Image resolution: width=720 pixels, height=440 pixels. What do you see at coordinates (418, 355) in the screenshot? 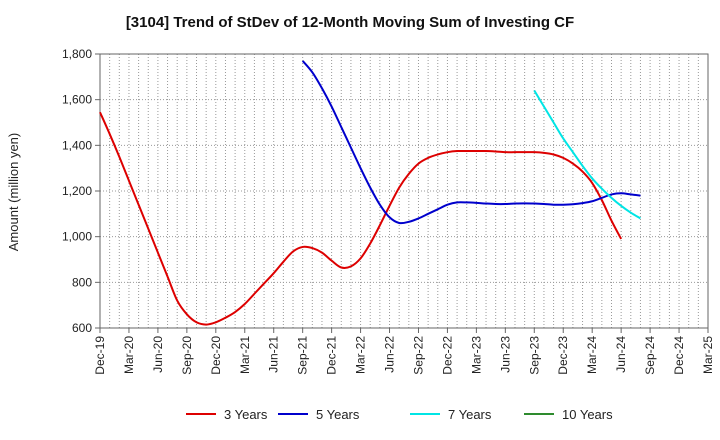
I see `x-tick-label: Sep-22` at bounding box center [418, 355].